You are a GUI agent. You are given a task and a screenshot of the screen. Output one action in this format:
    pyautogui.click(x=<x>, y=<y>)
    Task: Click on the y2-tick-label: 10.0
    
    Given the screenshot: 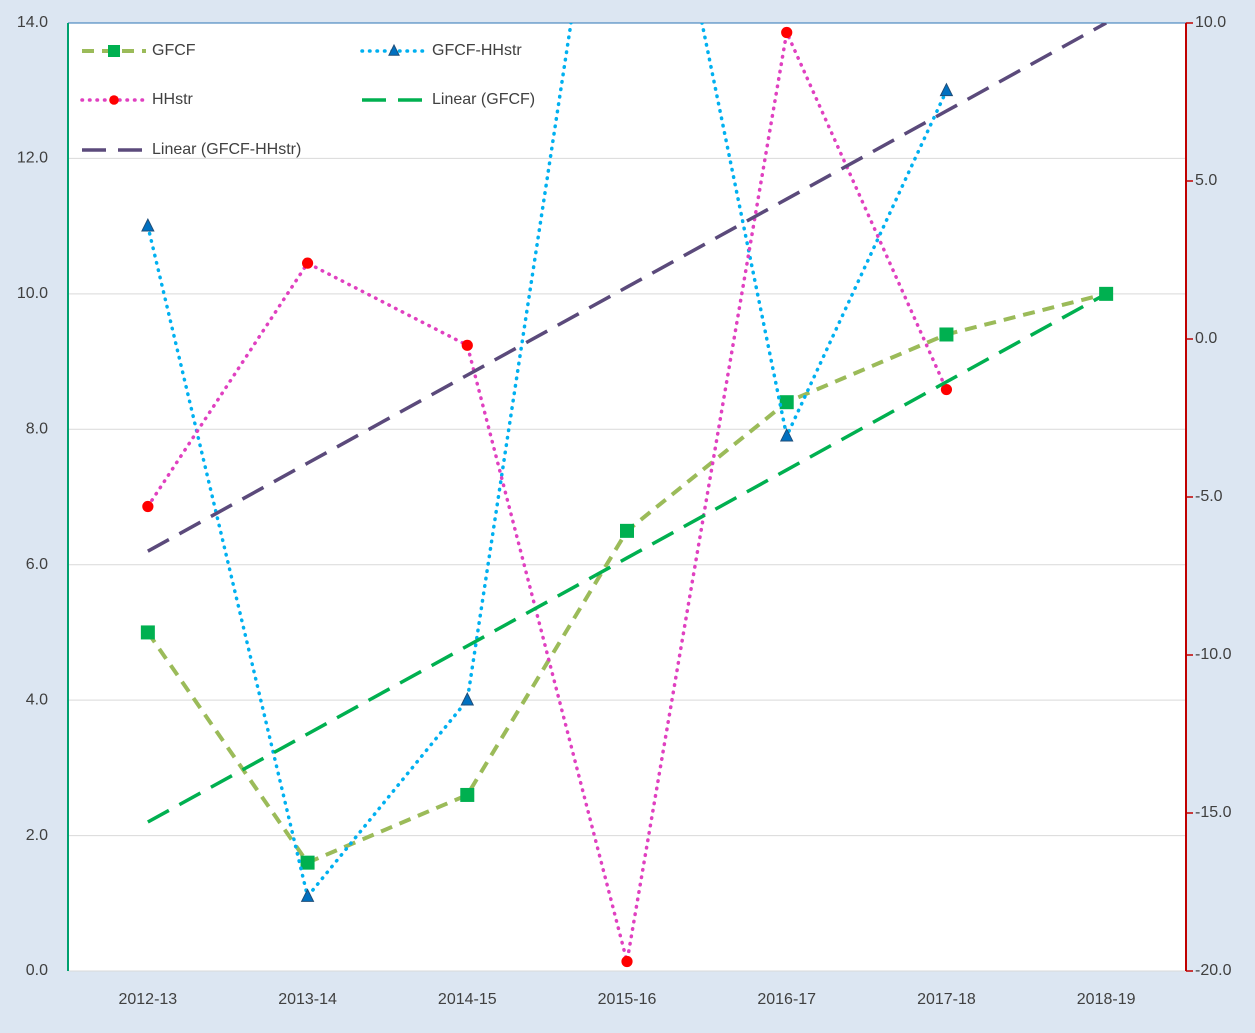 What is the action you would take?
    pyautogui.click(x=1210, y=22)
    